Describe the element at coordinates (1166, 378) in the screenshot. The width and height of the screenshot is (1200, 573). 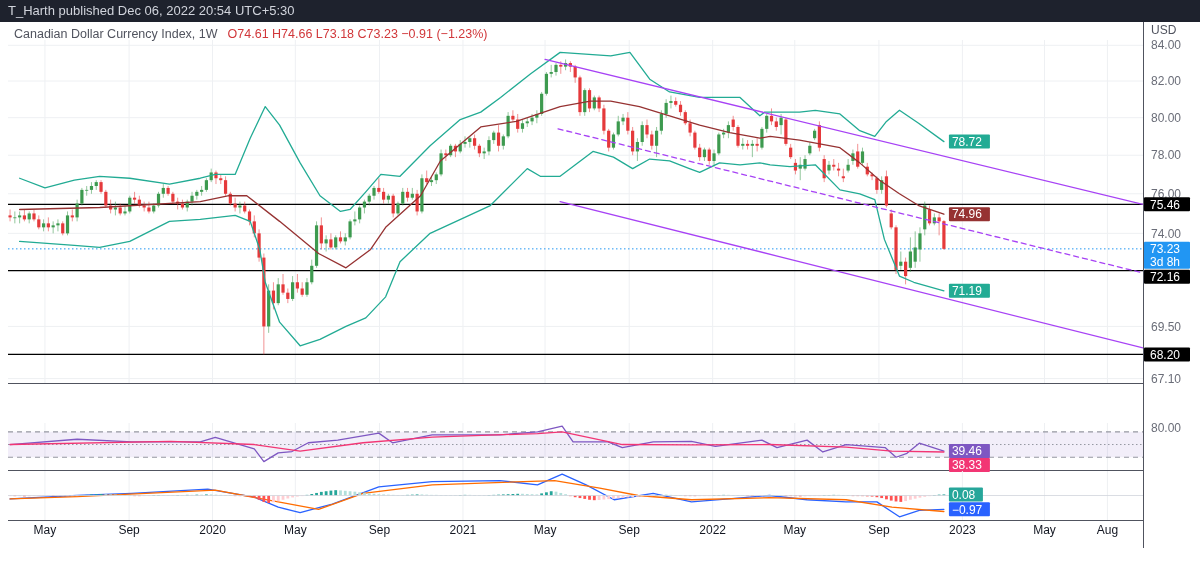
I see `y-tick-label: 67.10` at that location.